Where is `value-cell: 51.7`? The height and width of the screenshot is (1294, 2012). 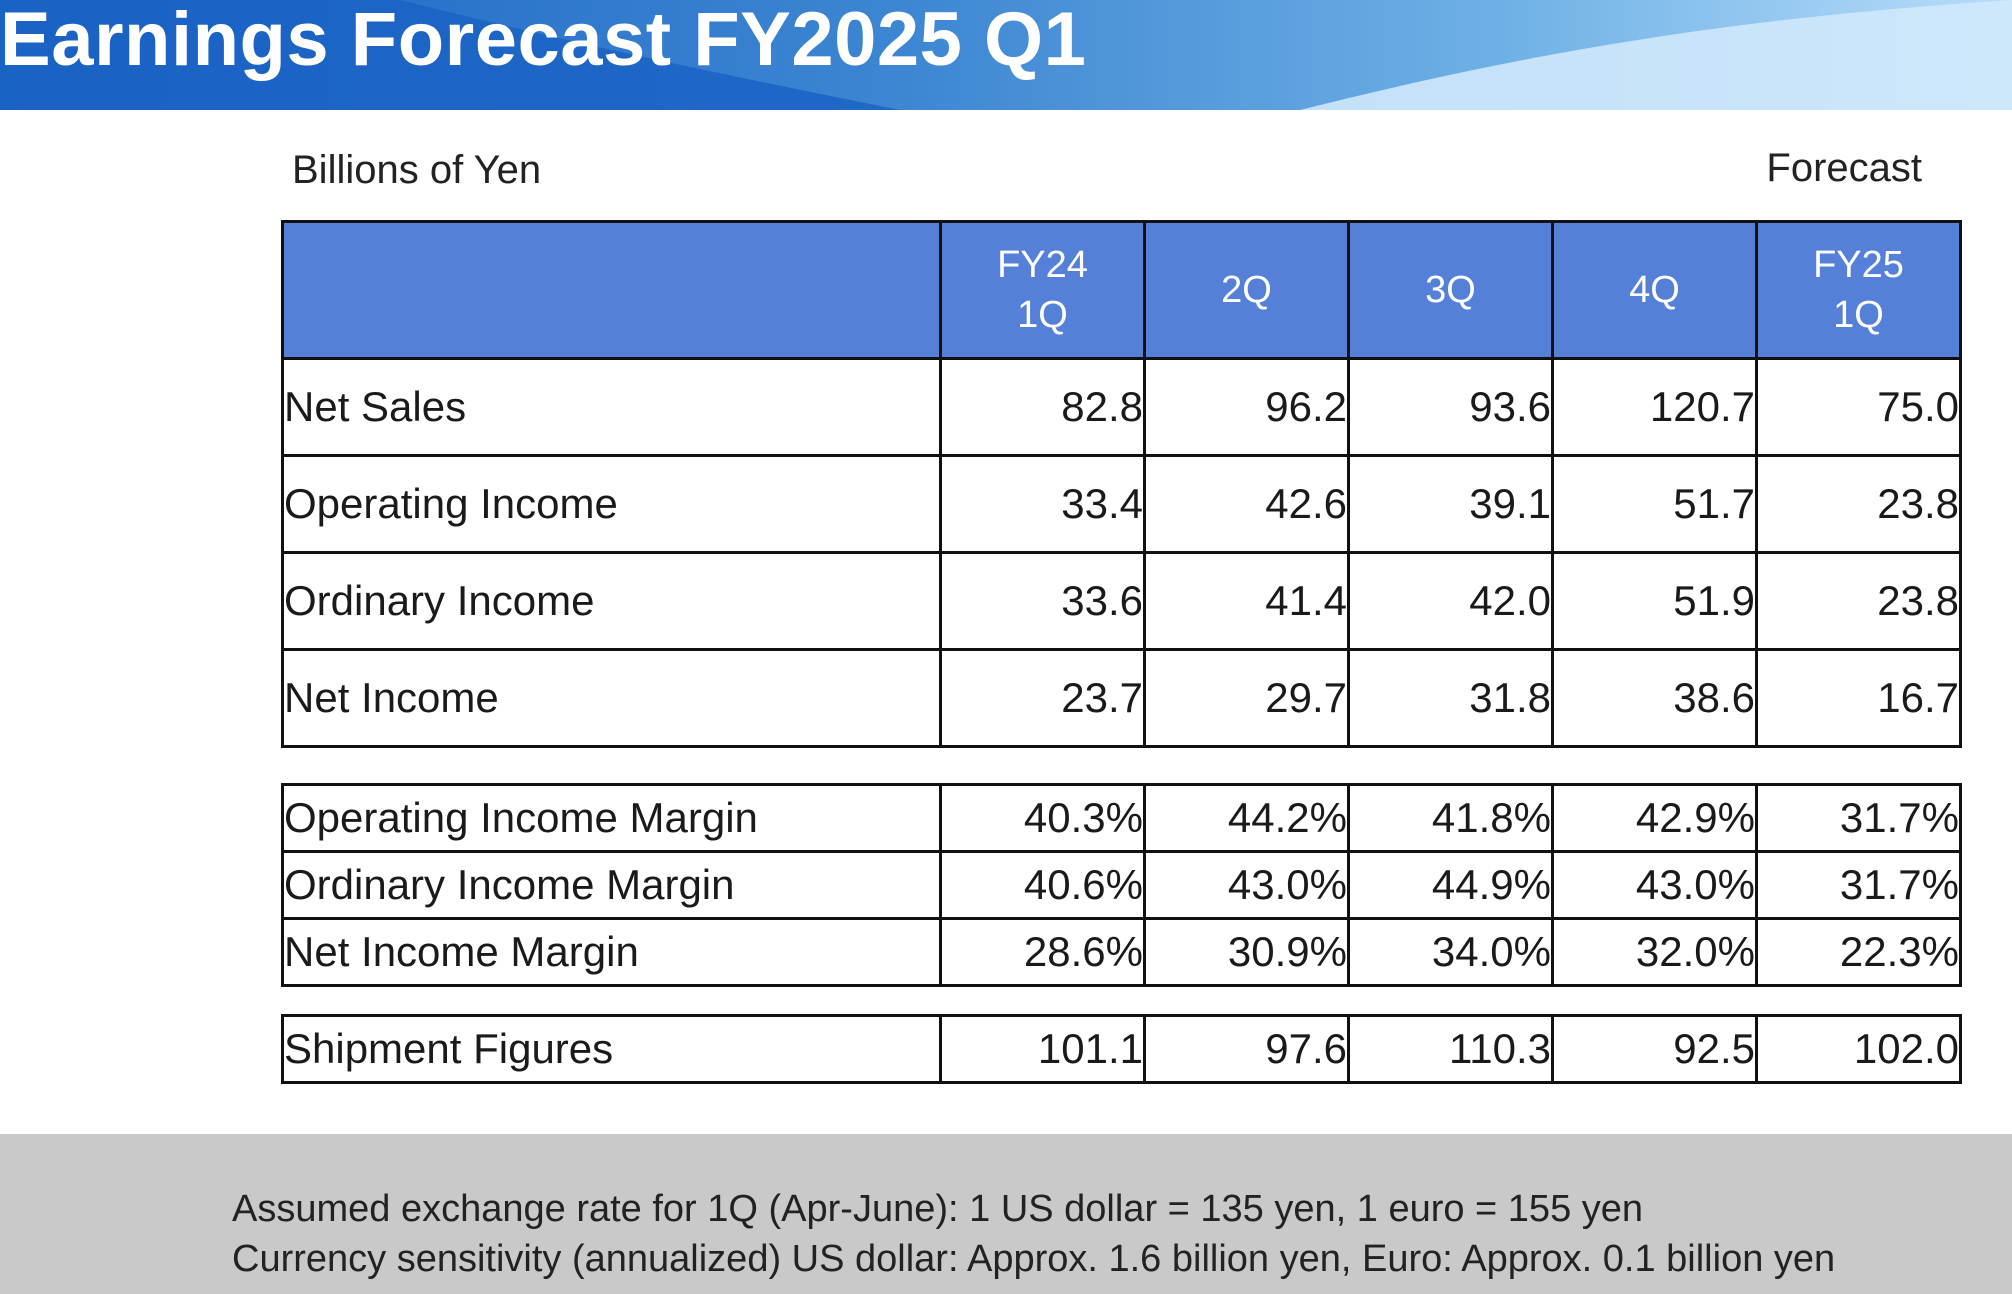
value-cell: 51.7 is located at coordinates (1654, 504).